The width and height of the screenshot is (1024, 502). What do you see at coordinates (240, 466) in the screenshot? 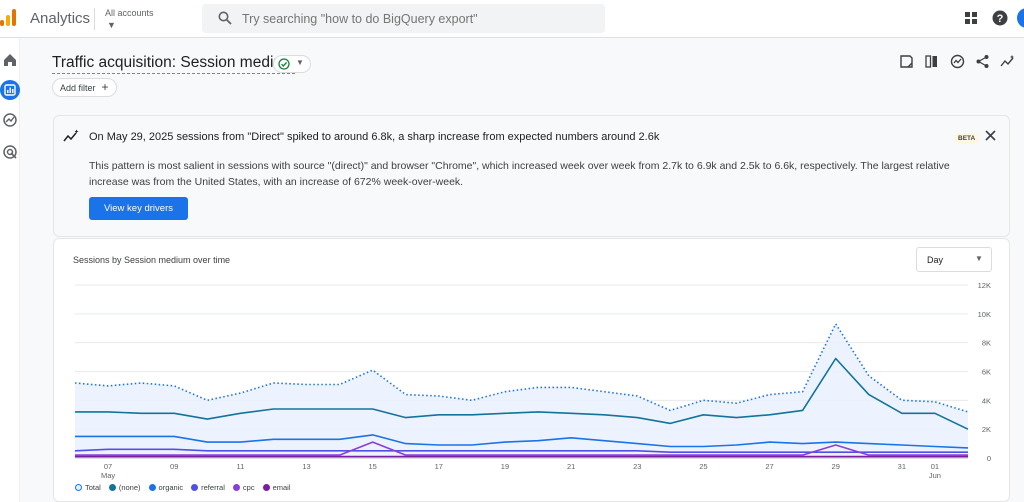
I see `x-tick-label: 11` at bounding box center [240, 466].